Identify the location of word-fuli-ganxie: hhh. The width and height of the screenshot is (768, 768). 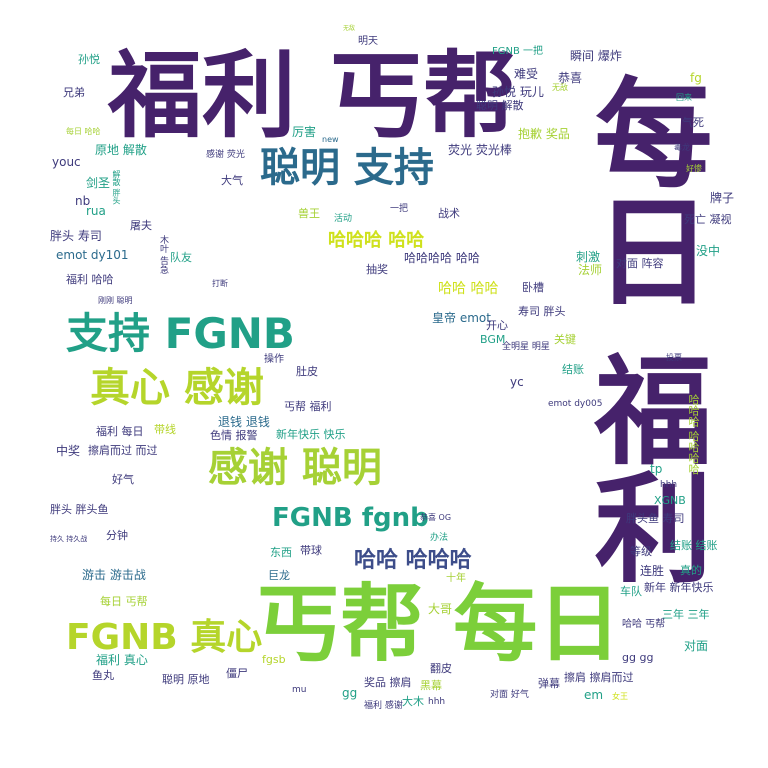
(437, 702).